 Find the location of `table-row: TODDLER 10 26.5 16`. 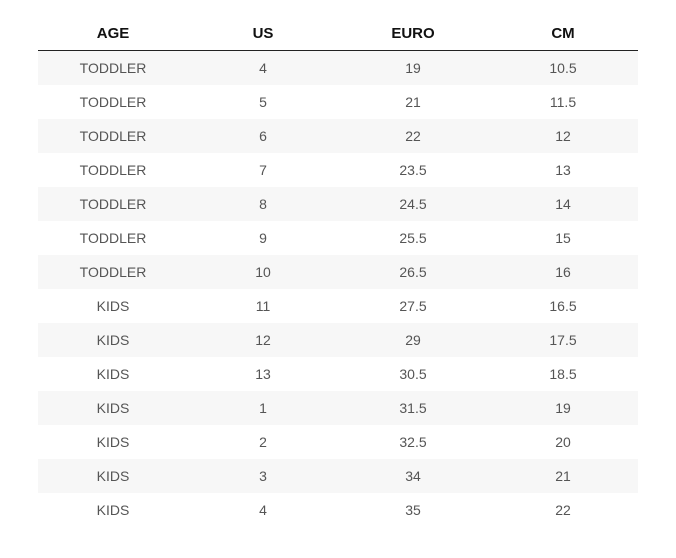

table-row: TODDLER 10 26.5 16 is located at coordinates (338, 272).